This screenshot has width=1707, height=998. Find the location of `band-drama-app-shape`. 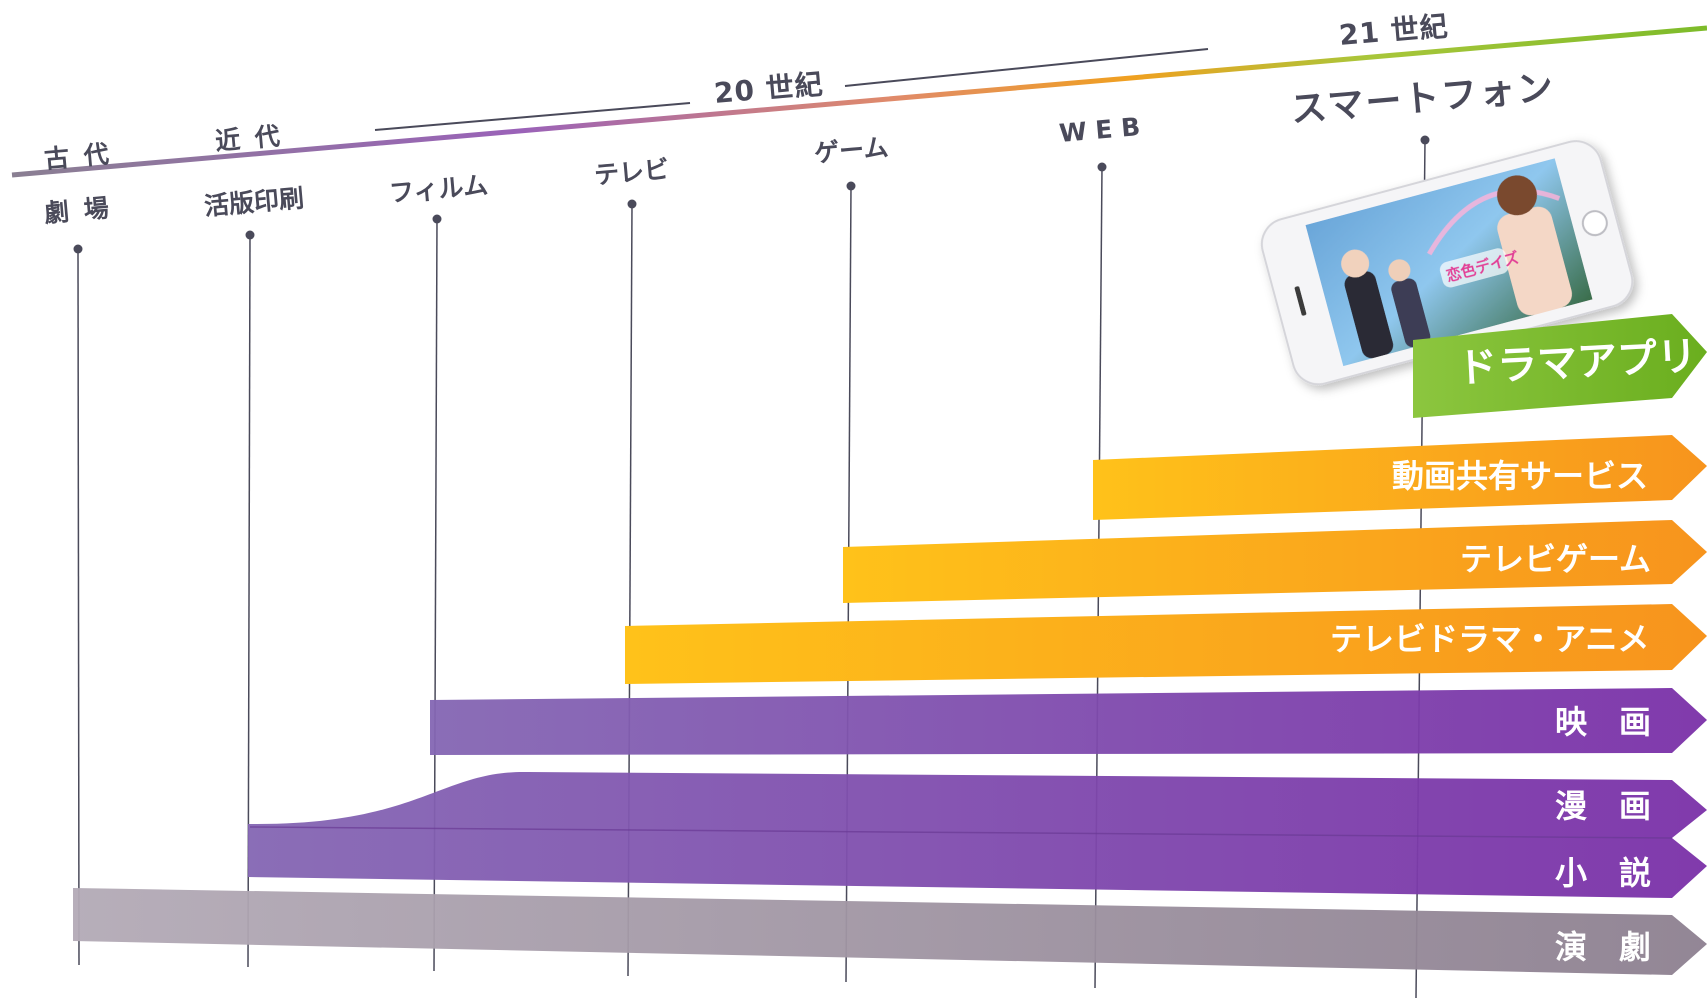

band-drama-app-shape is located at coordinates (1560, 366).